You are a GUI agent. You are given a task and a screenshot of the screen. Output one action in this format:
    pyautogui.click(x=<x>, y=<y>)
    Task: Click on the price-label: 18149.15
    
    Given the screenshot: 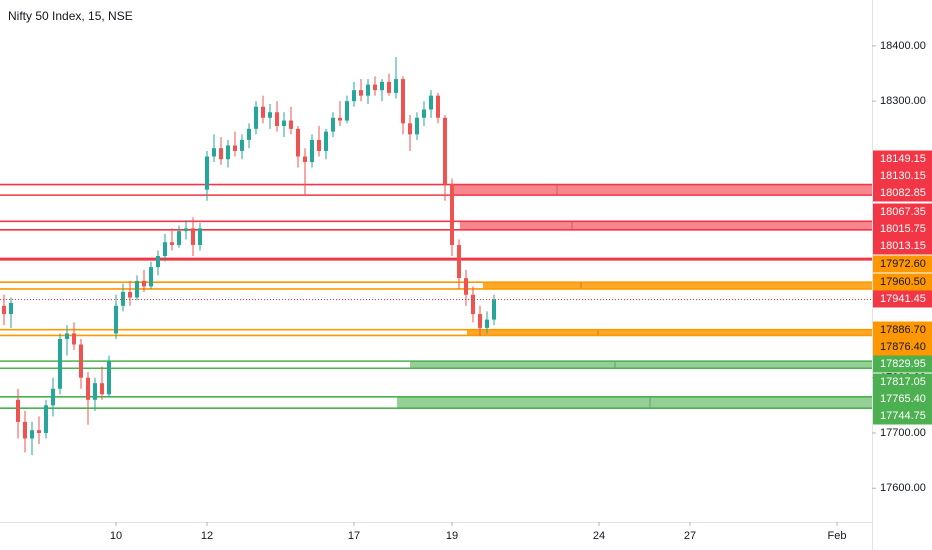 What is the action you would take?
    pyautogui.click(x=903, y=159)
    